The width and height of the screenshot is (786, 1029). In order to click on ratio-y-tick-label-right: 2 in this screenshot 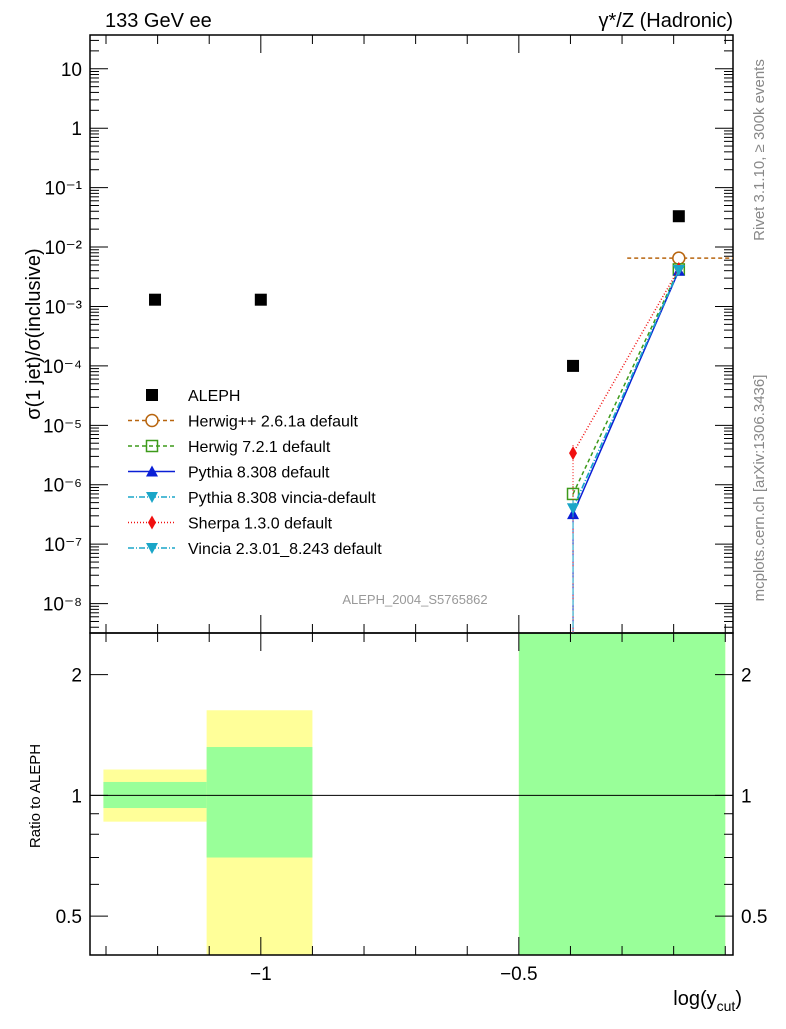, I will do `click(746, 676)`.